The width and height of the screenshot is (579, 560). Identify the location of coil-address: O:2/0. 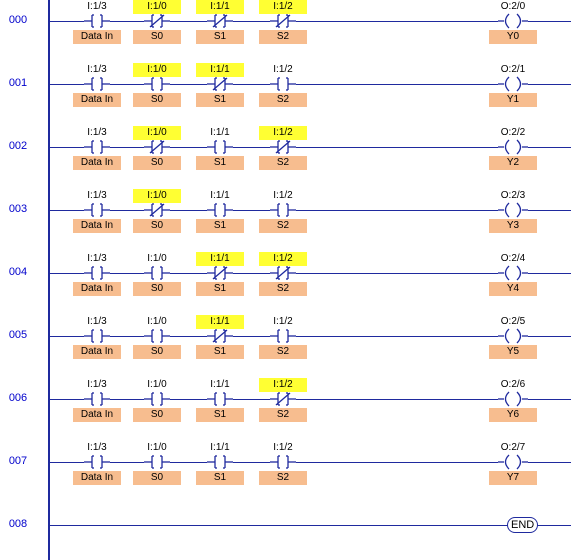
(513, 6).